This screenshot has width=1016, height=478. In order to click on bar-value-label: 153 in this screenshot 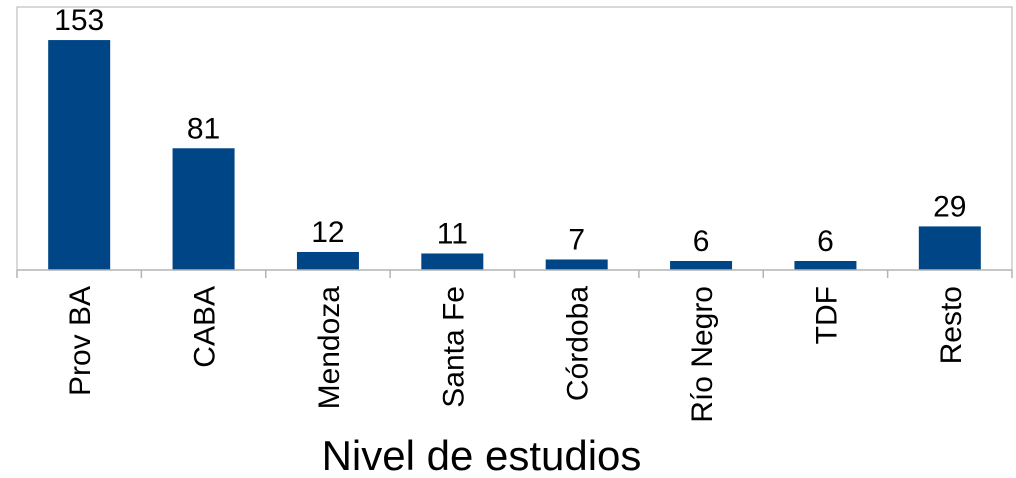, I will do `click(79, 20)`.